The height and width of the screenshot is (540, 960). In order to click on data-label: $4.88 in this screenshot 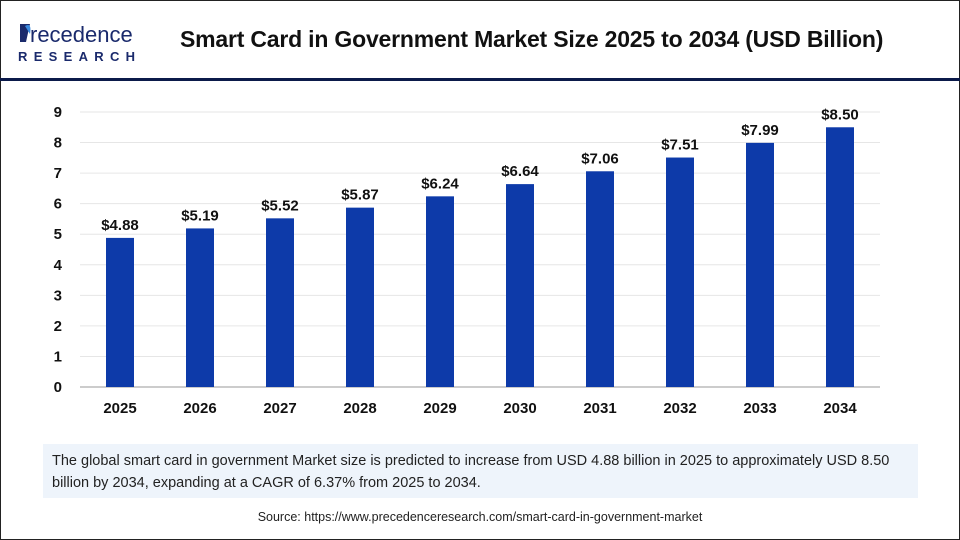, I will do `click(120, 225)`.